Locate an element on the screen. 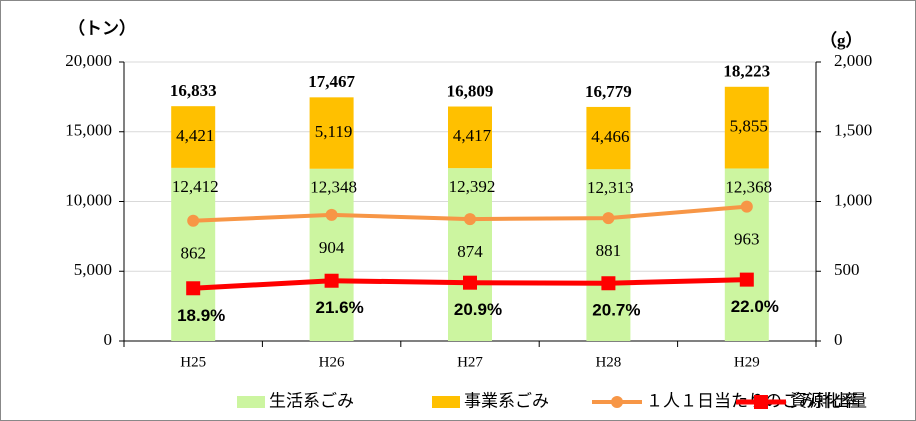 The image size is (916, 421). y2-tick-label: 1,500 is located at coordinates (853, 130).